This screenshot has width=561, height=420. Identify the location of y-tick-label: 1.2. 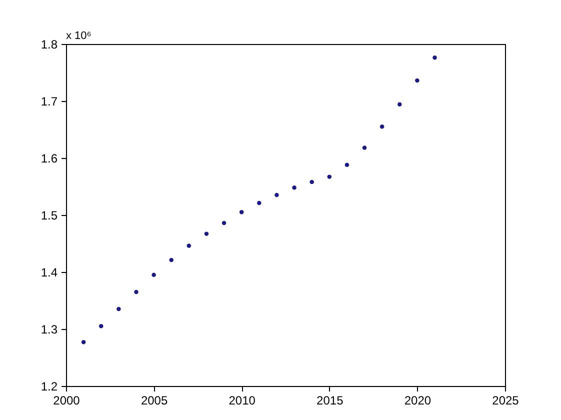
(49, 387).